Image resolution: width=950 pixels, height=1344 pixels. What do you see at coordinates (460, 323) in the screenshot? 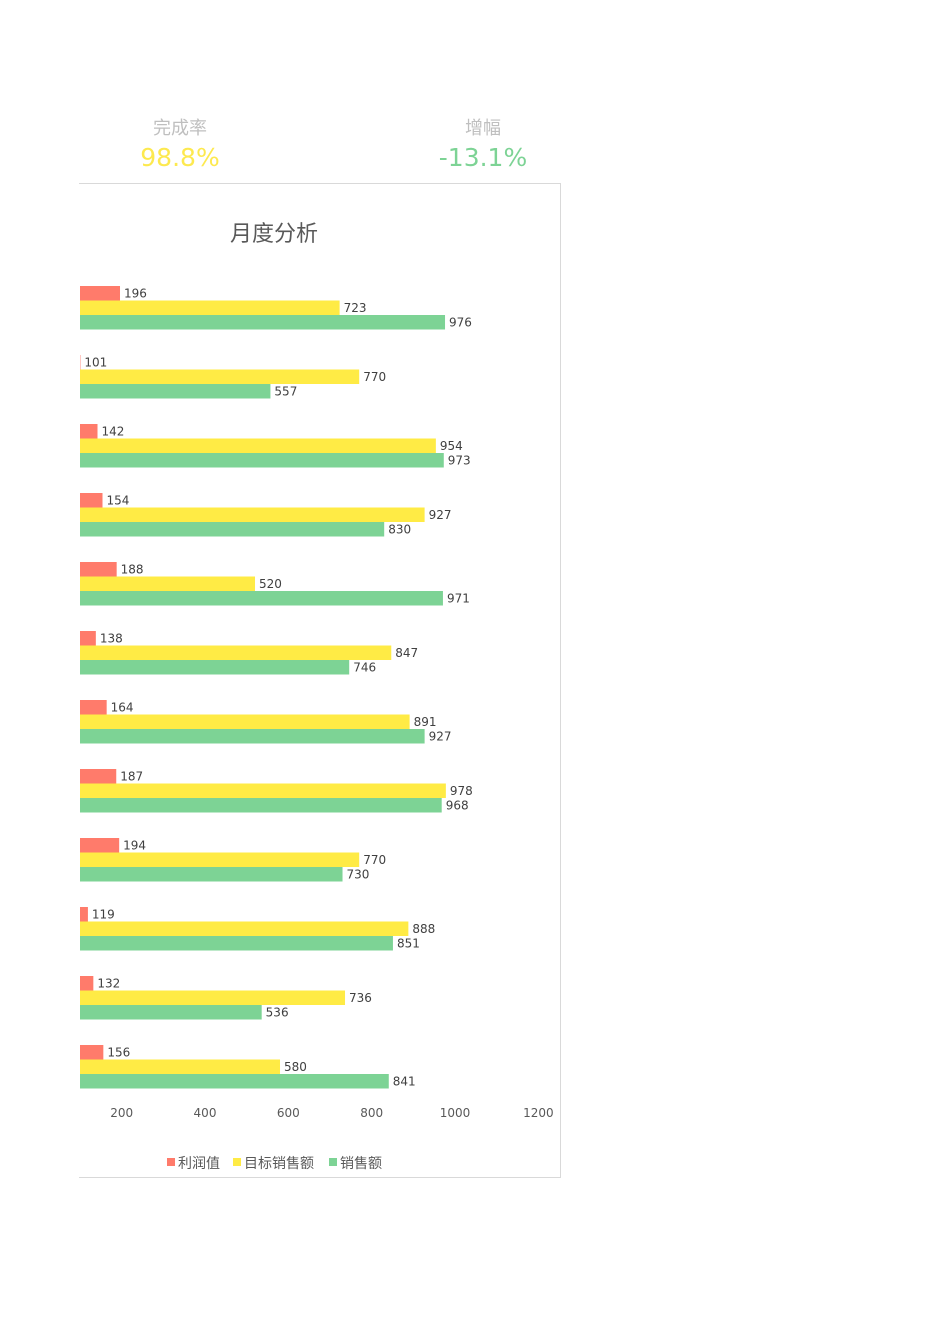
I see `data-label: 976` at bounding box center [460, 323].